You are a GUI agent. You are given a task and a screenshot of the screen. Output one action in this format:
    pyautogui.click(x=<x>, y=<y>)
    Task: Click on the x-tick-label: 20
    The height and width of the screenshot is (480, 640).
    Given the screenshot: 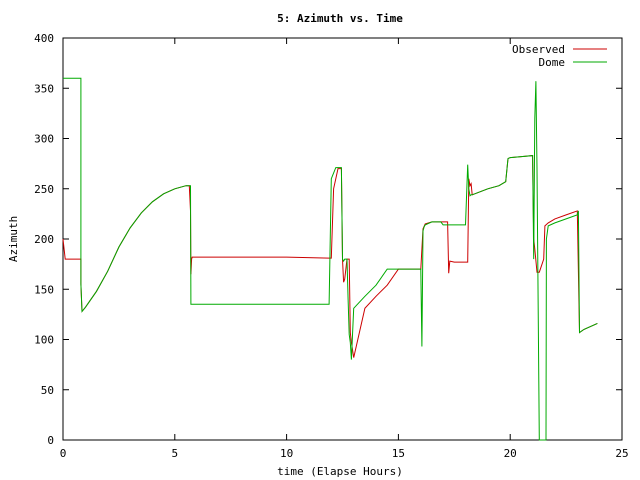 What is the action you would take?
    pyautogui.click(x=510, y=453)
    